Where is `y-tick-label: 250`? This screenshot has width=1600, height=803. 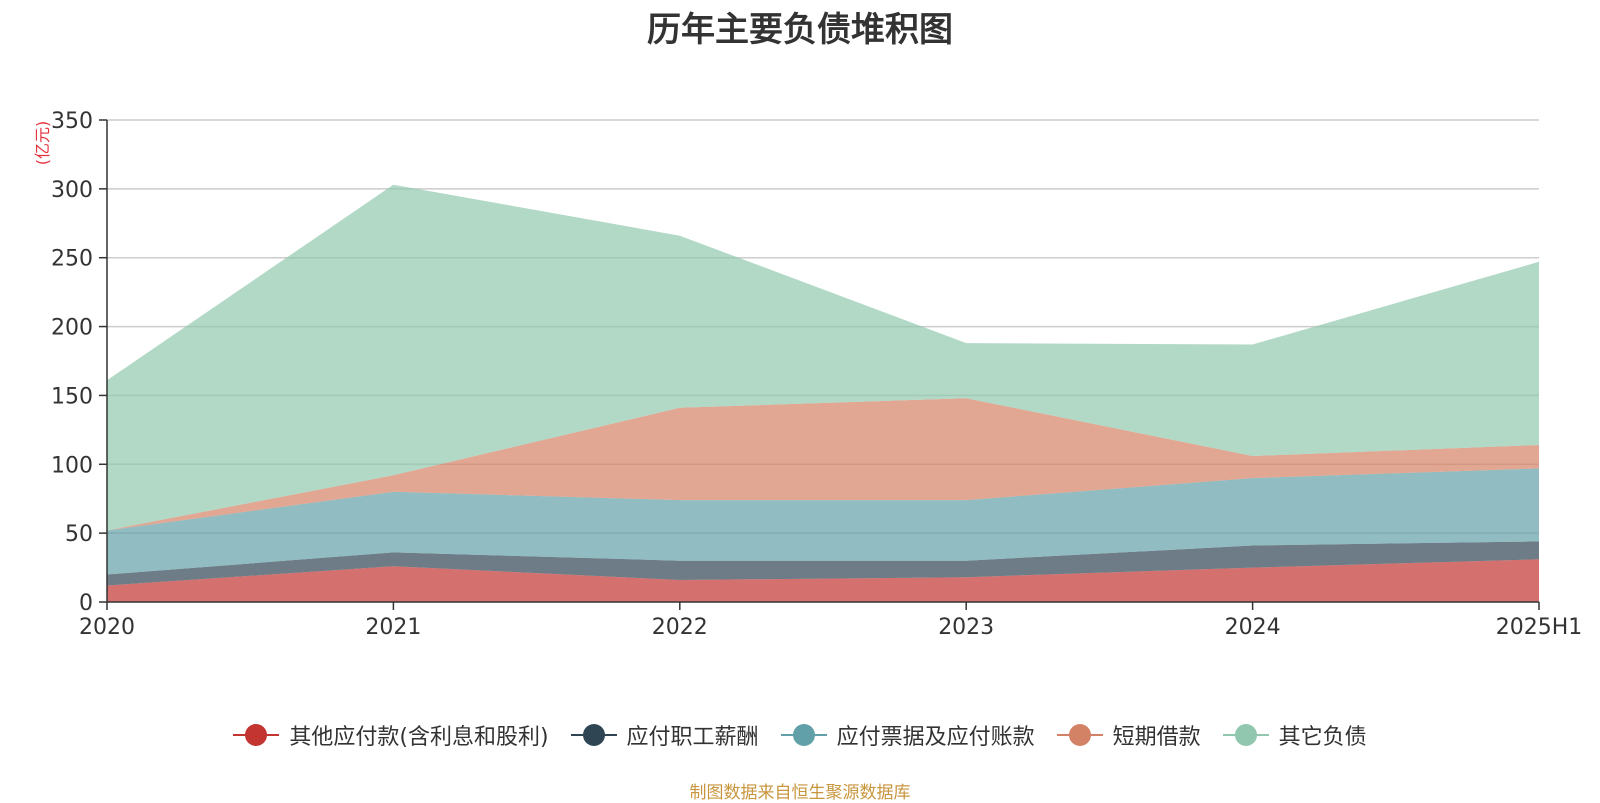
y-tick-label: 250 is located at coordinates (72, 259).